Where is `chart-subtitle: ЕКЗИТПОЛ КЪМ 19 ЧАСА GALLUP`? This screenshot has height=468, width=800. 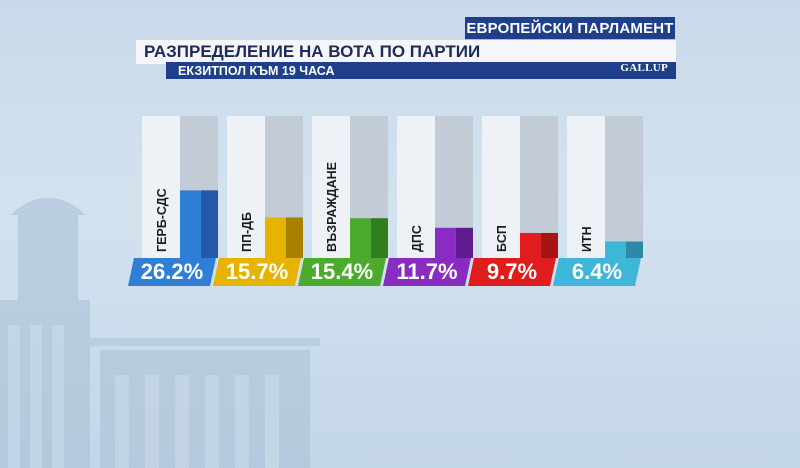 chart-subtitle: ЕКЗИТПОЛ КЪМ 19 ЧАСА GALLUP is located at coordinates (421, 70).